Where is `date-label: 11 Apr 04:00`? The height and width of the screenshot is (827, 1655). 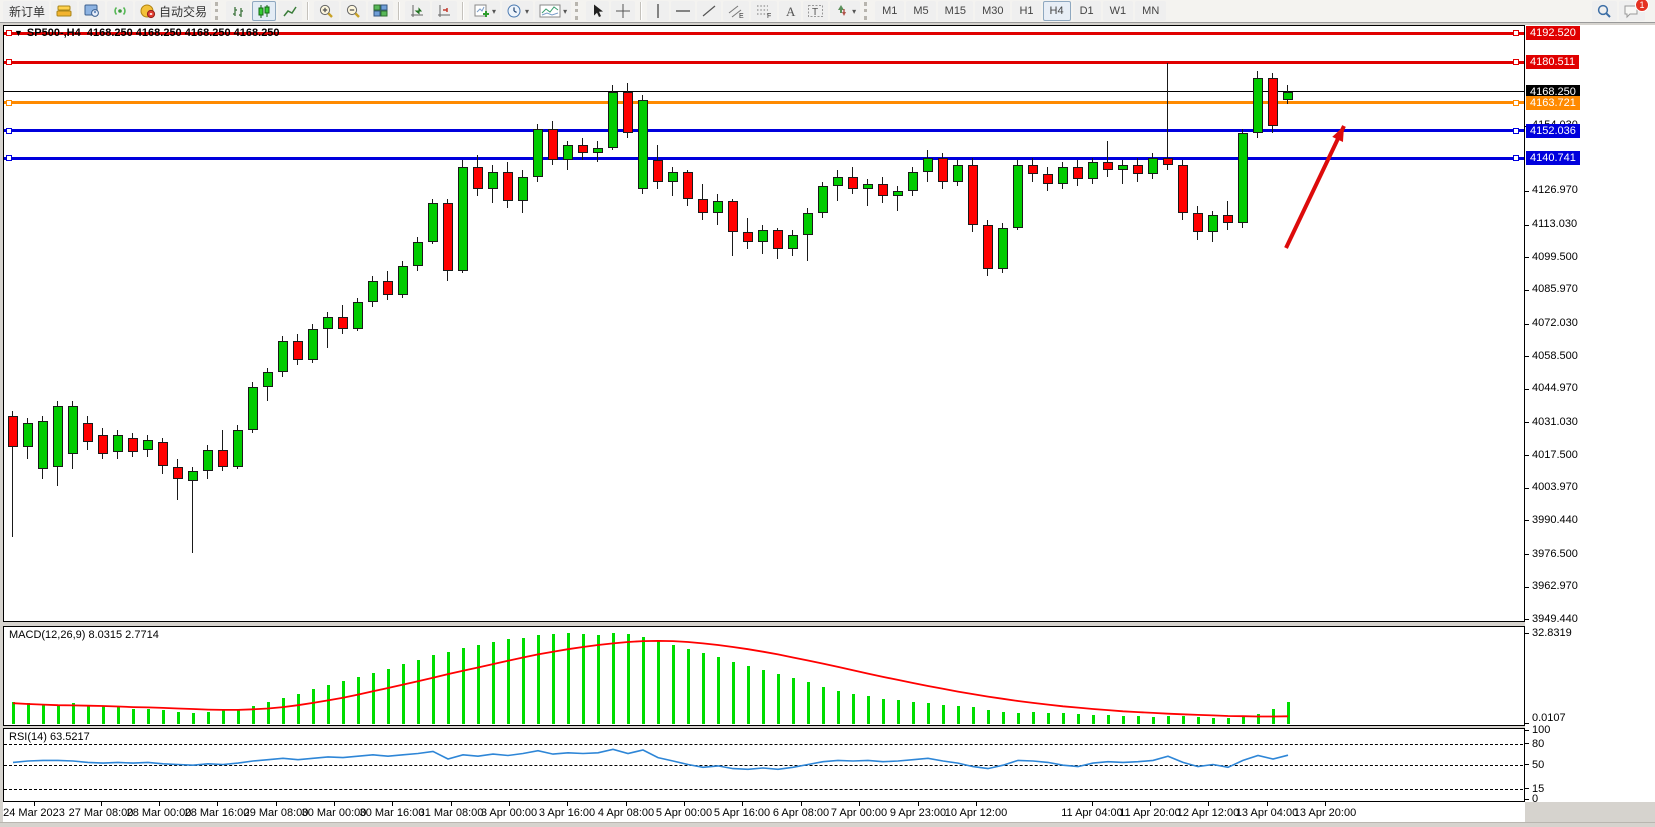
date-label: 11 Apr 04:00 is located at coordinates (1092, 813).